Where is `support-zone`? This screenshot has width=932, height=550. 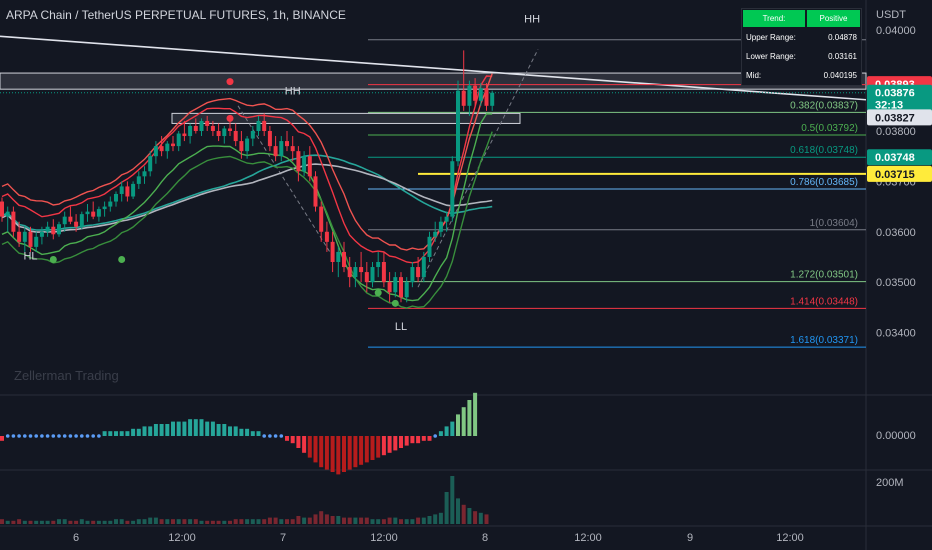
support-zone is located at coordinates (346, 118).